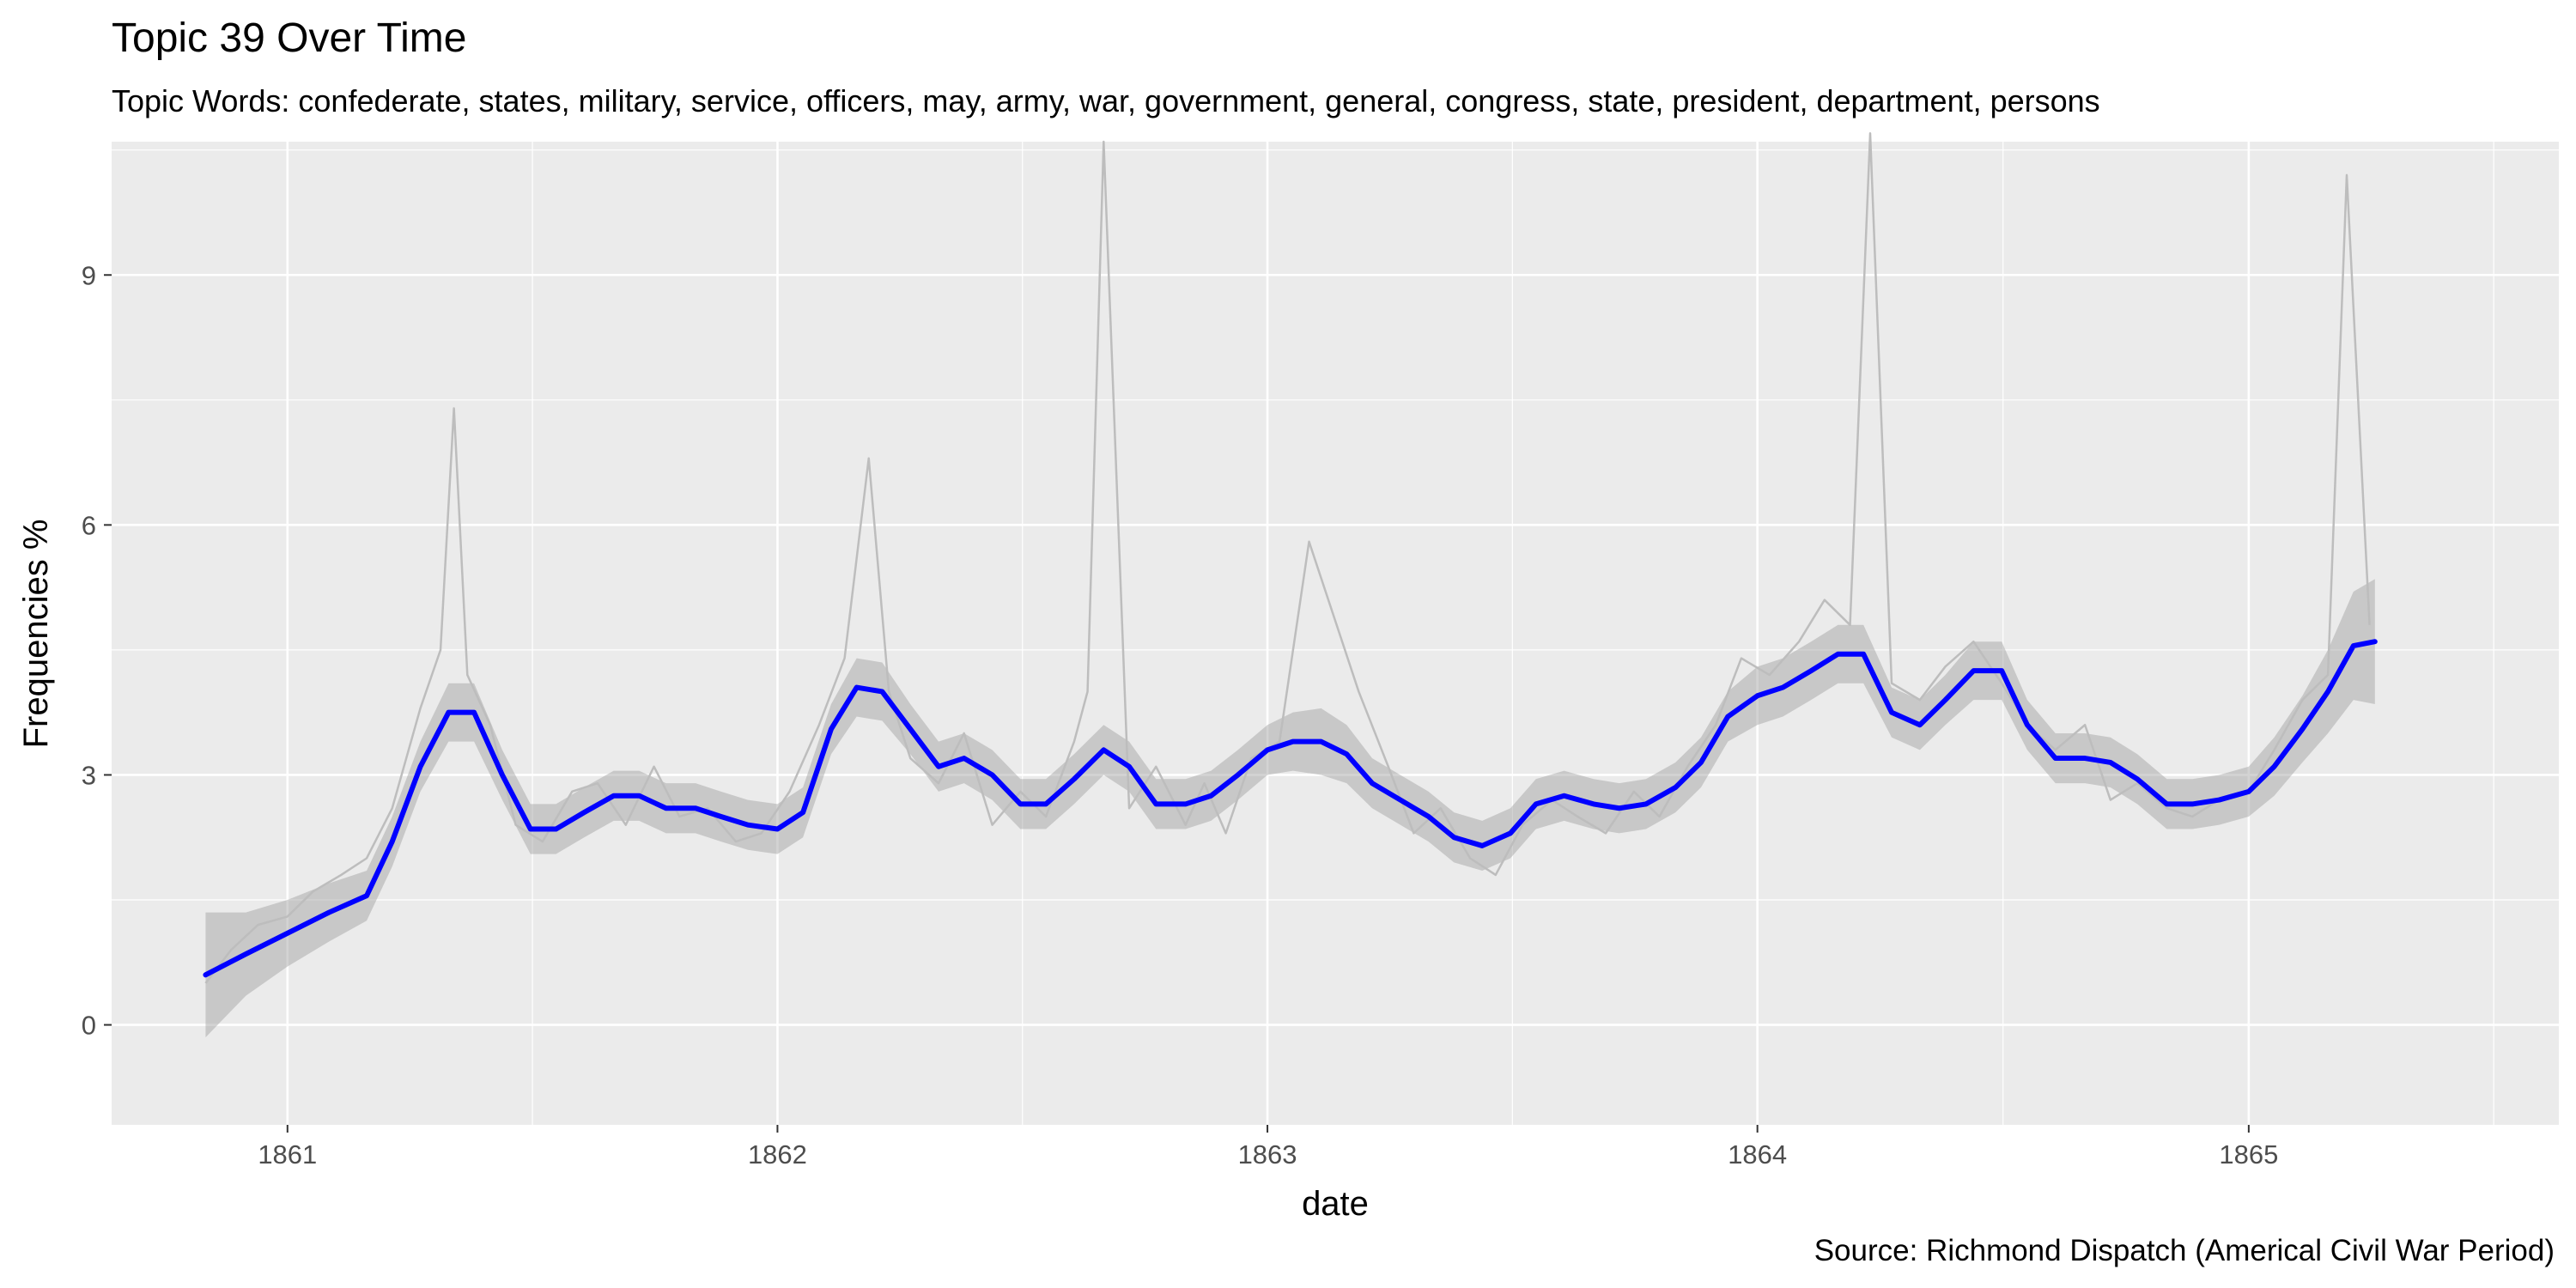 This screenshot has width=2576, height=1288. Describe the element at coordinates (36, 634) in the screenshot. I see `y-axis-title: Frequencies %` at that location.